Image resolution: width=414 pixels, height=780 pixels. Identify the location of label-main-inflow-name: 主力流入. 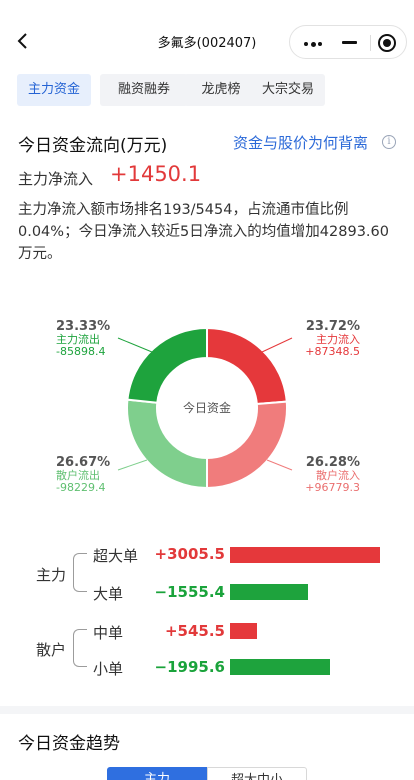
(338, 339).